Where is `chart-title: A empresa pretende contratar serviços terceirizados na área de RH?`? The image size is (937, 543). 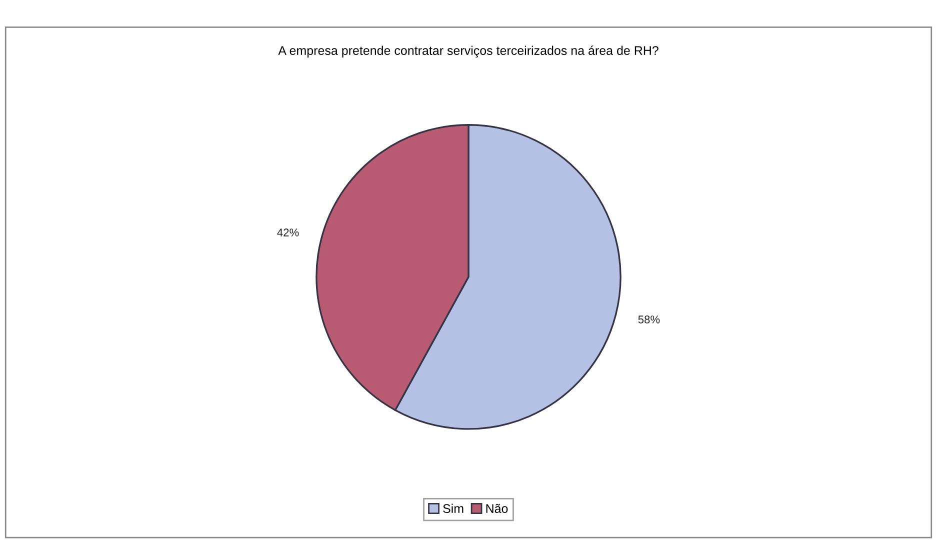 chart-title: A empresa pretende contratar serviços terceirizados na área de RH? is located at coordinates (468, 52).